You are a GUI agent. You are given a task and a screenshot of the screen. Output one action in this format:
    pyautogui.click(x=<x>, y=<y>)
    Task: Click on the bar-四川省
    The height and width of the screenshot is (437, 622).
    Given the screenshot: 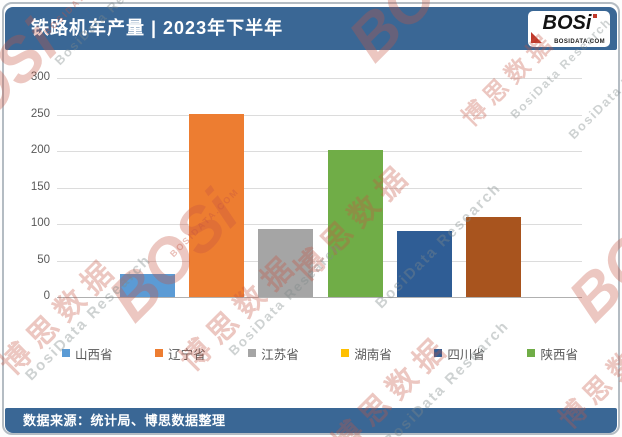 What is the action you would take?
    pyautogui.click(x=424, y=264)
    